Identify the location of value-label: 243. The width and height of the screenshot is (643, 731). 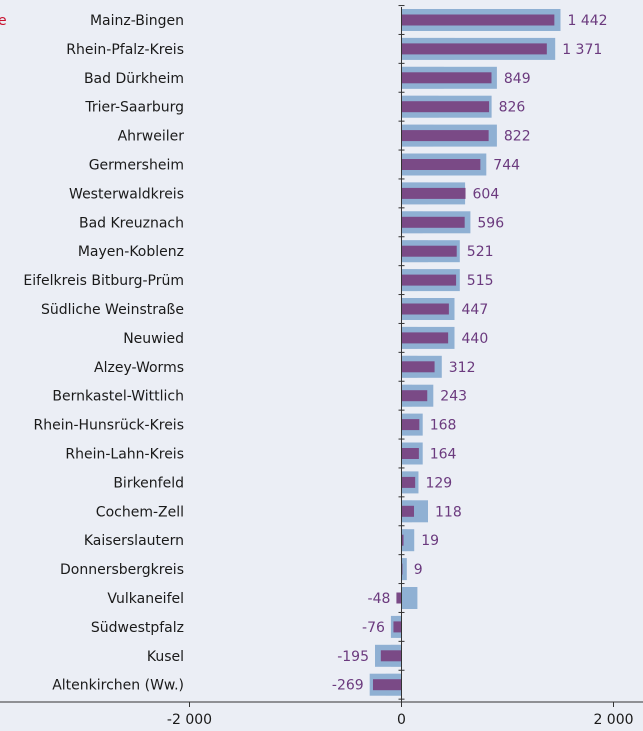
(453, 397).